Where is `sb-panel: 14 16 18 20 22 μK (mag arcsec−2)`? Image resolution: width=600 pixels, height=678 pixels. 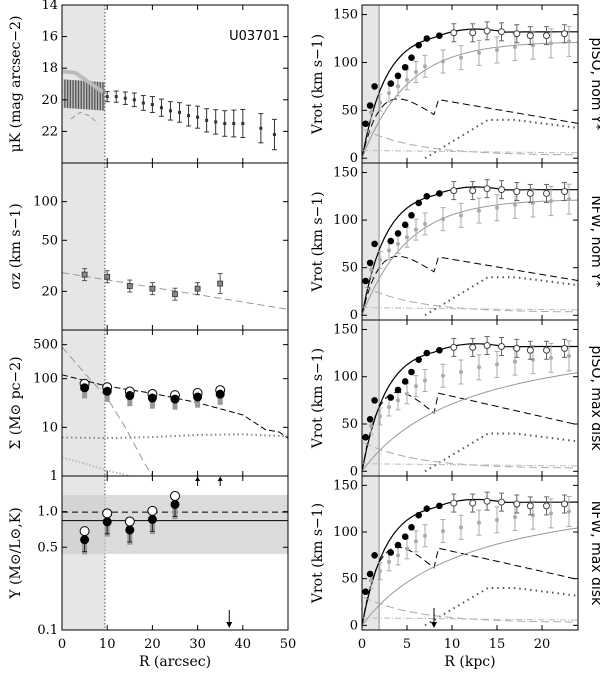
sb-panel: 14 16 18 20 22 μK (mag arcsec−2) is located at coordinates (148, 76).